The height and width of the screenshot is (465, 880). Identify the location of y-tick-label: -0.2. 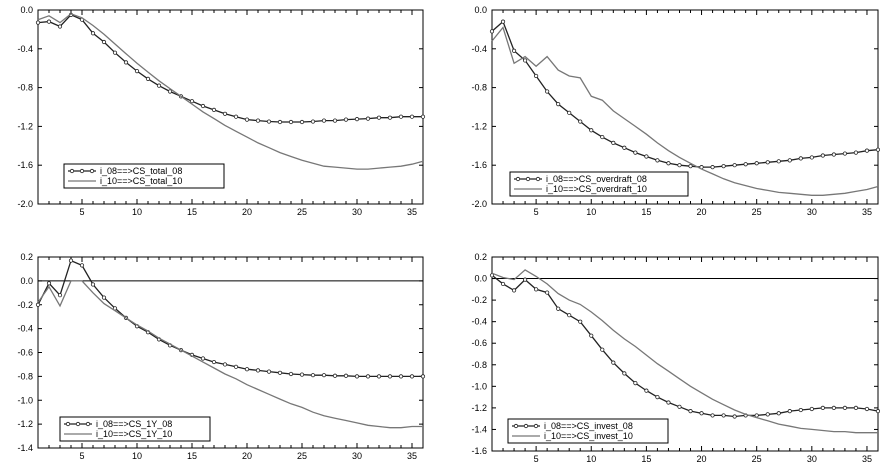
(479, 300).